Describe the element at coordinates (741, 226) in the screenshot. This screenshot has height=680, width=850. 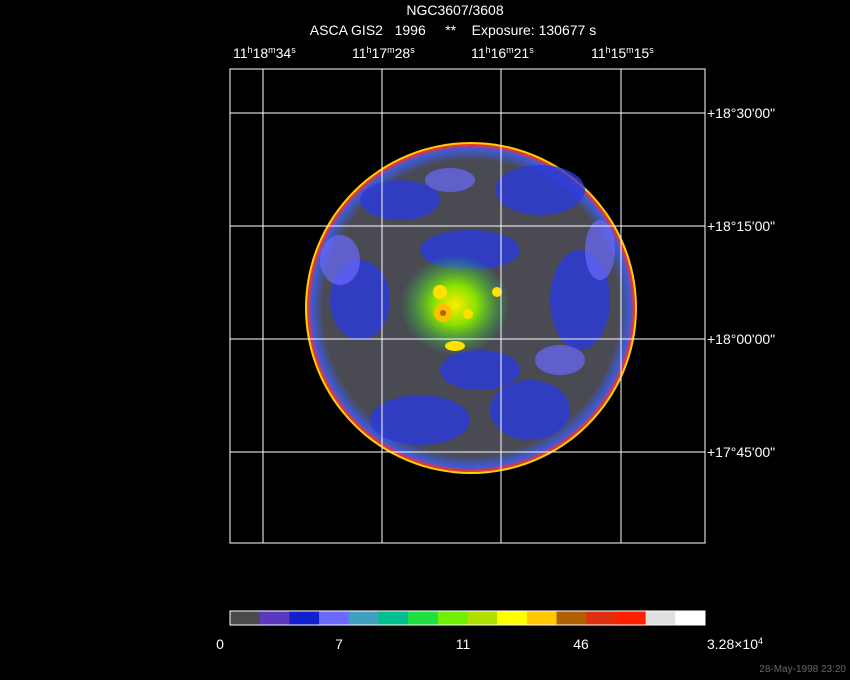
I see `dec-label: +18°15'00"` at that location.